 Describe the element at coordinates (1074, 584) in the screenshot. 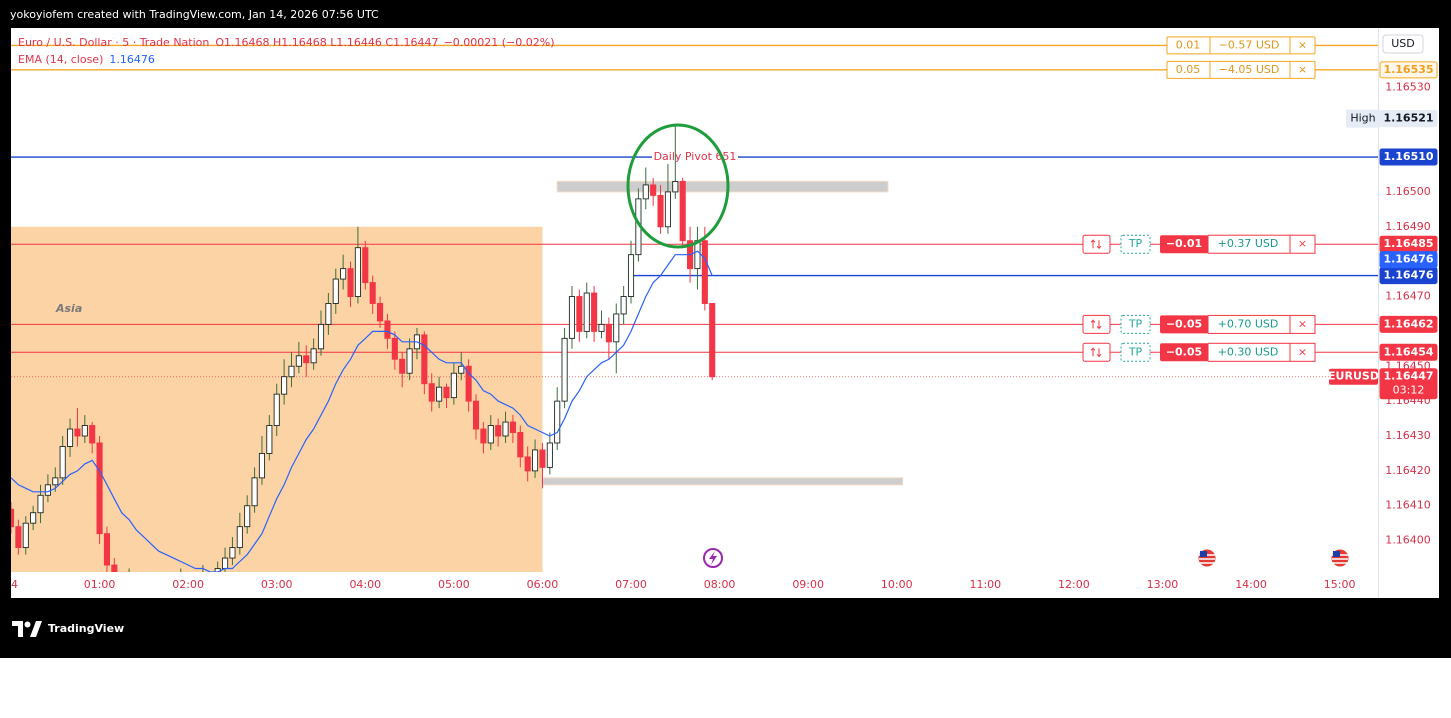

I see `x-tick-label: 12:00` at that location.